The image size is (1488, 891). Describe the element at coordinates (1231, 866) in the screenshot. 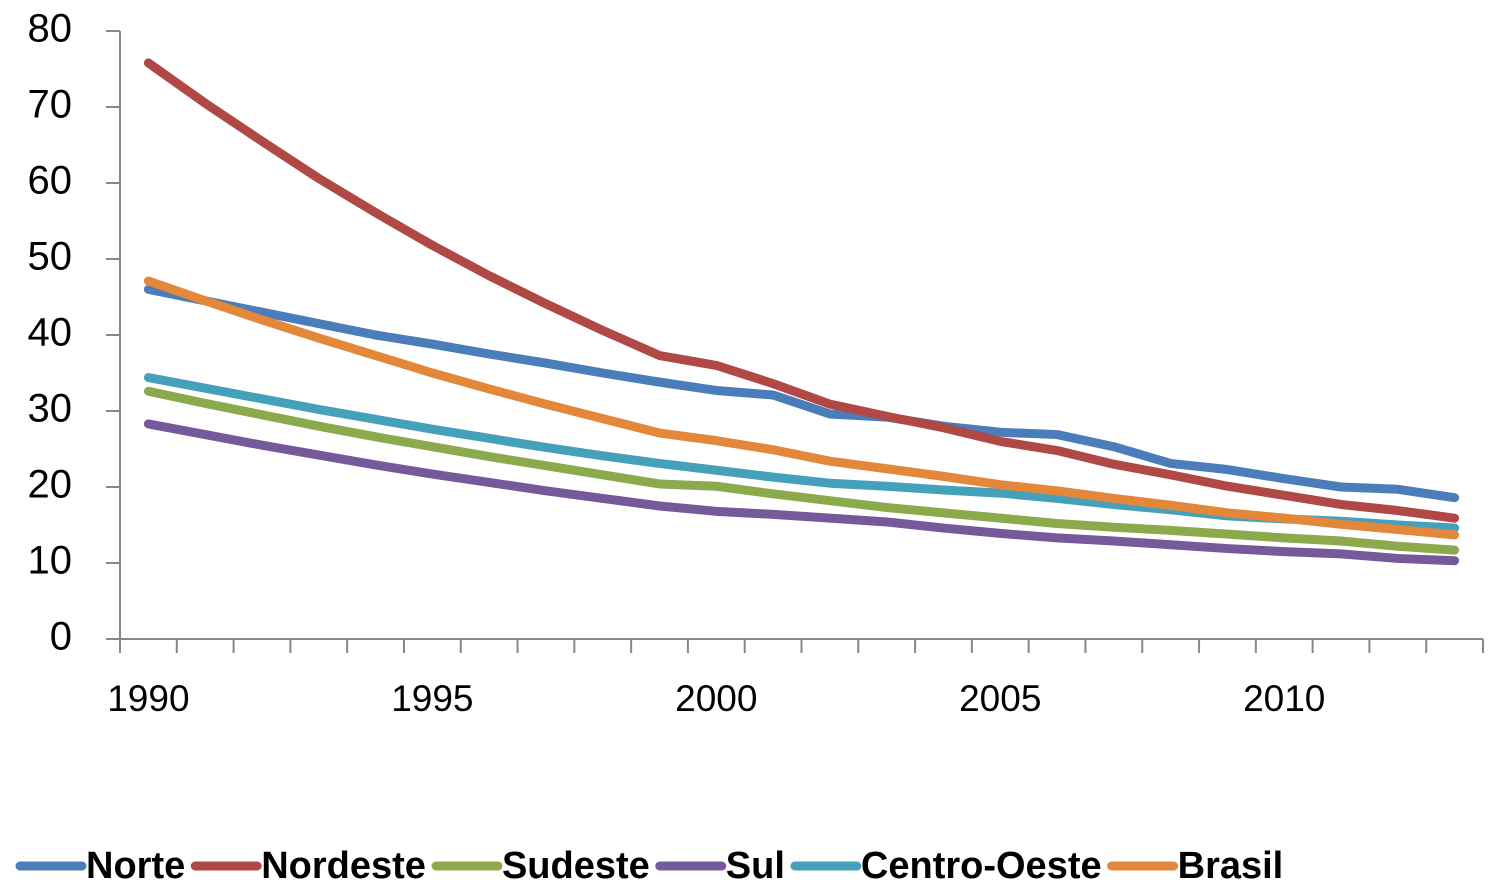

I see `legend-label: Brasil` at that location.